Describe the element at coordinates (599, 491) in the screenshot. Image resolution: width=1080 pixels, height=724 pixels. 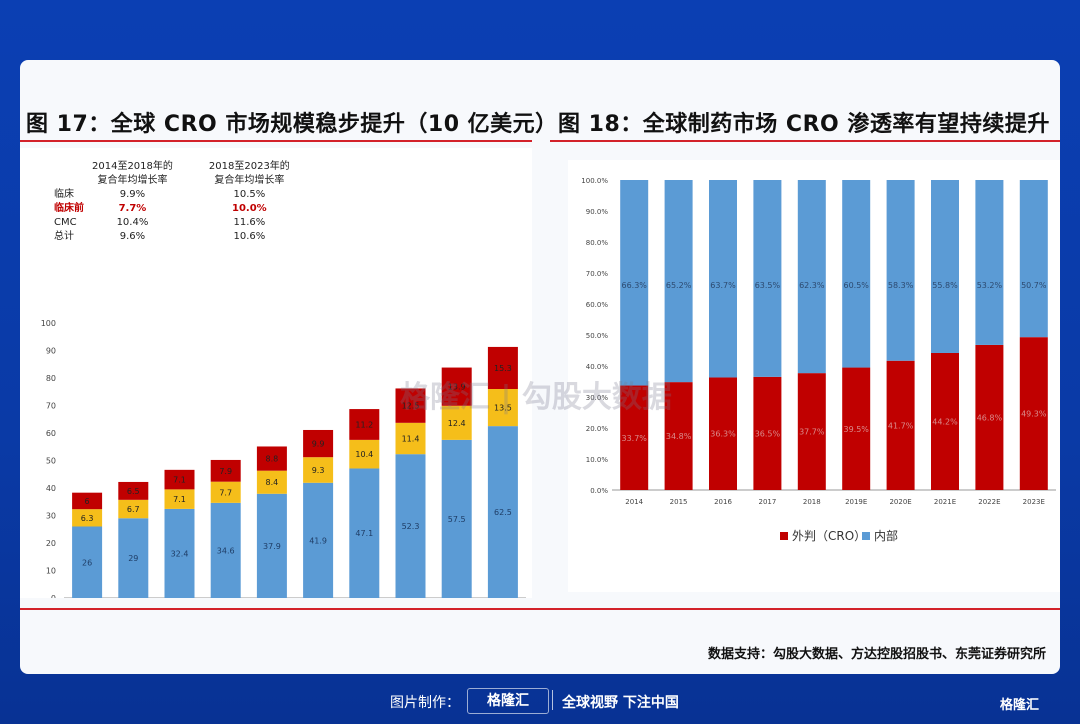
I see `y-tick-label: 0.0%` at that location.